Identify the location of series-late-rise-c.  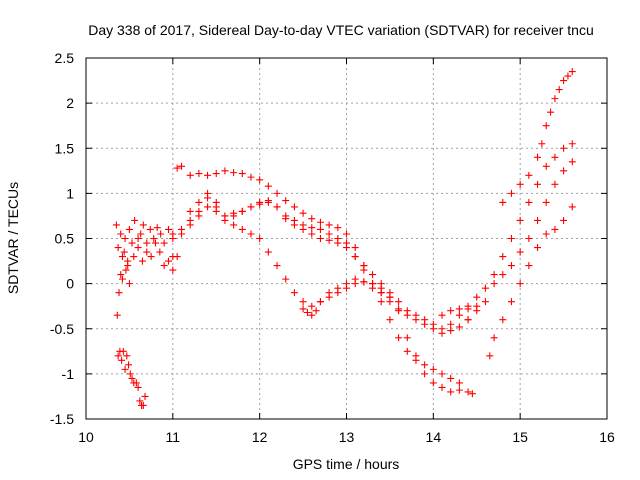
(531, 281).